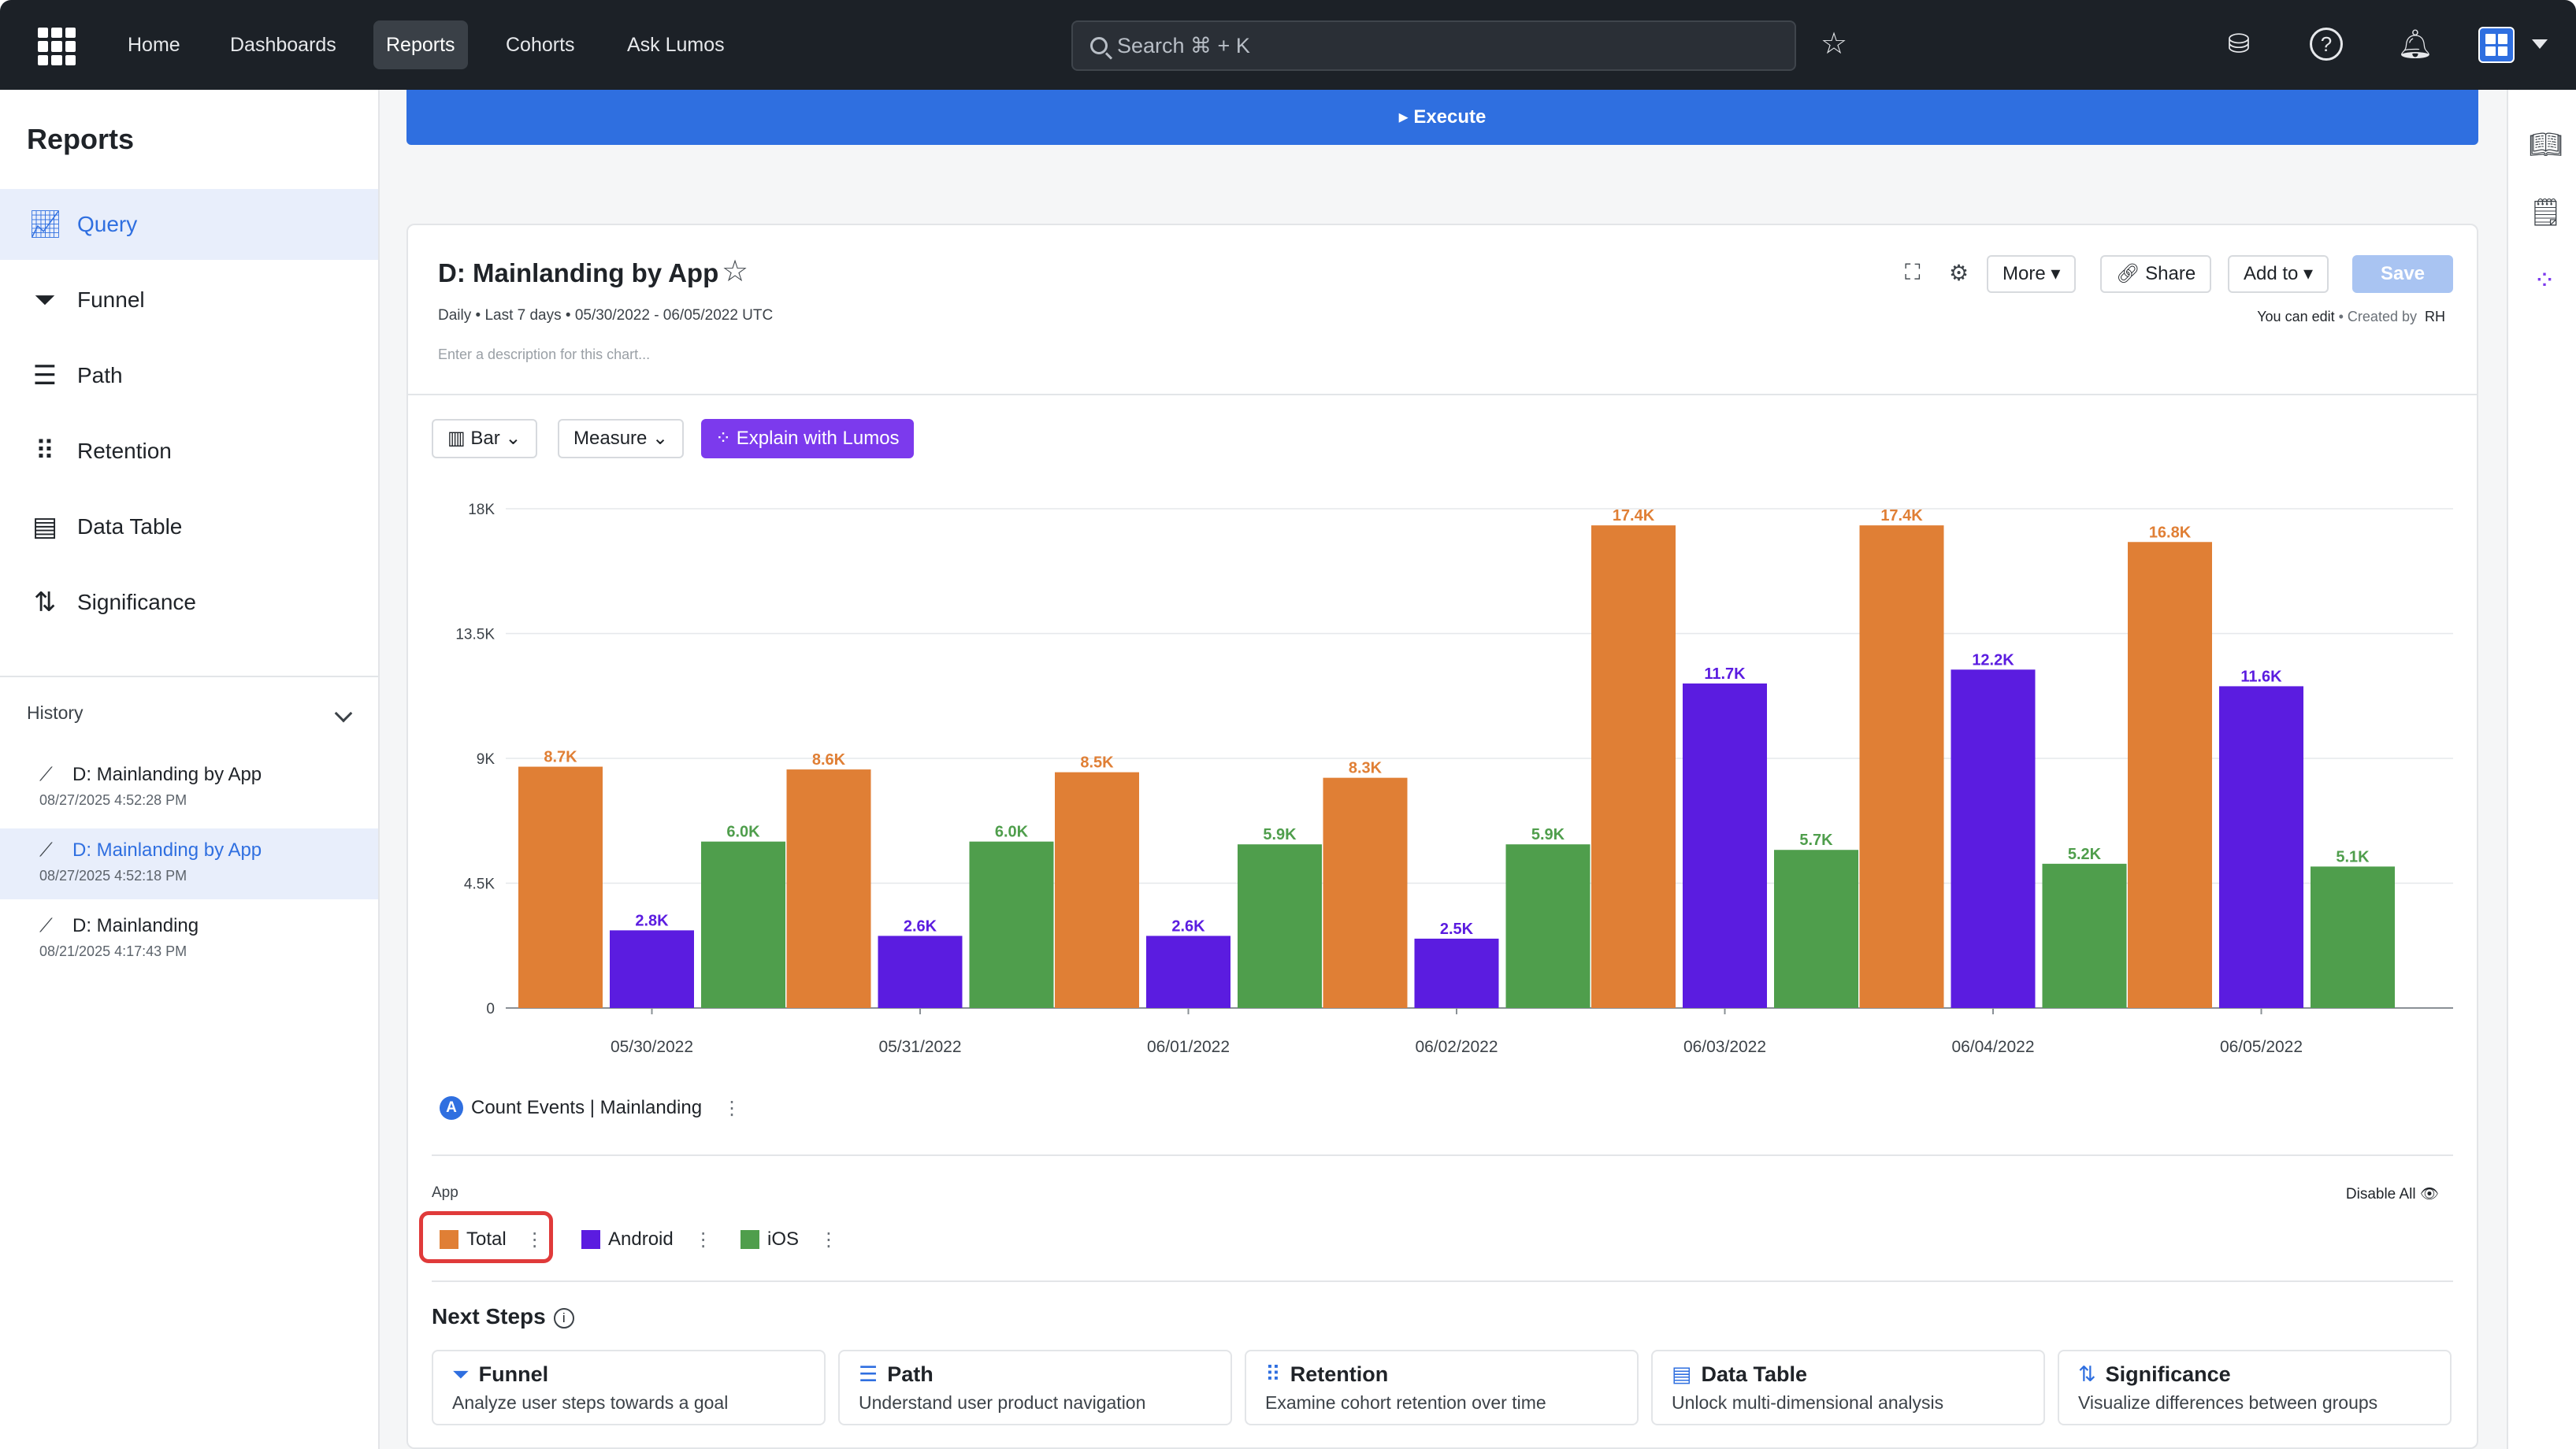 This screenshot has width=2576, height=1449. I want to click on x-tick-label: 06/03/2022, so click(1724, 1047).